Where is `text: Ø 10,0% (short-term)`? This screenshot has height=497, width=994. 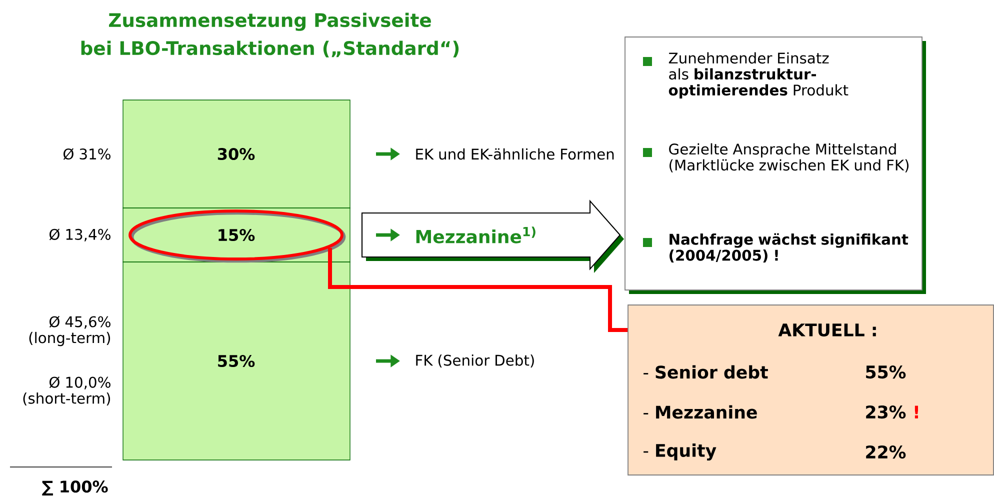 text: Ø 10,0% (short-term) is located at coordinates (66, 391).